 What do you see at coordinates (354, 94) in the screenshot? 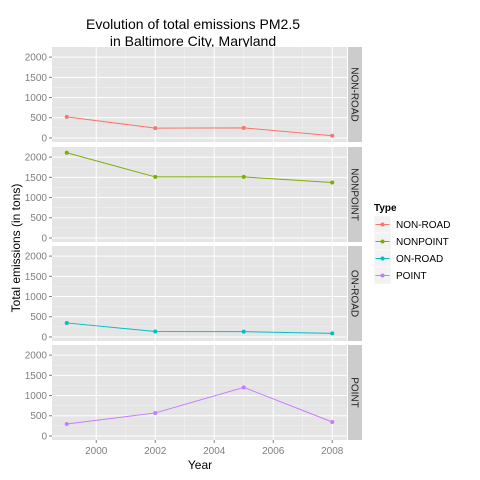
I see `facet-strip-label: NON-ROAD` at bounding box center [354, 94].